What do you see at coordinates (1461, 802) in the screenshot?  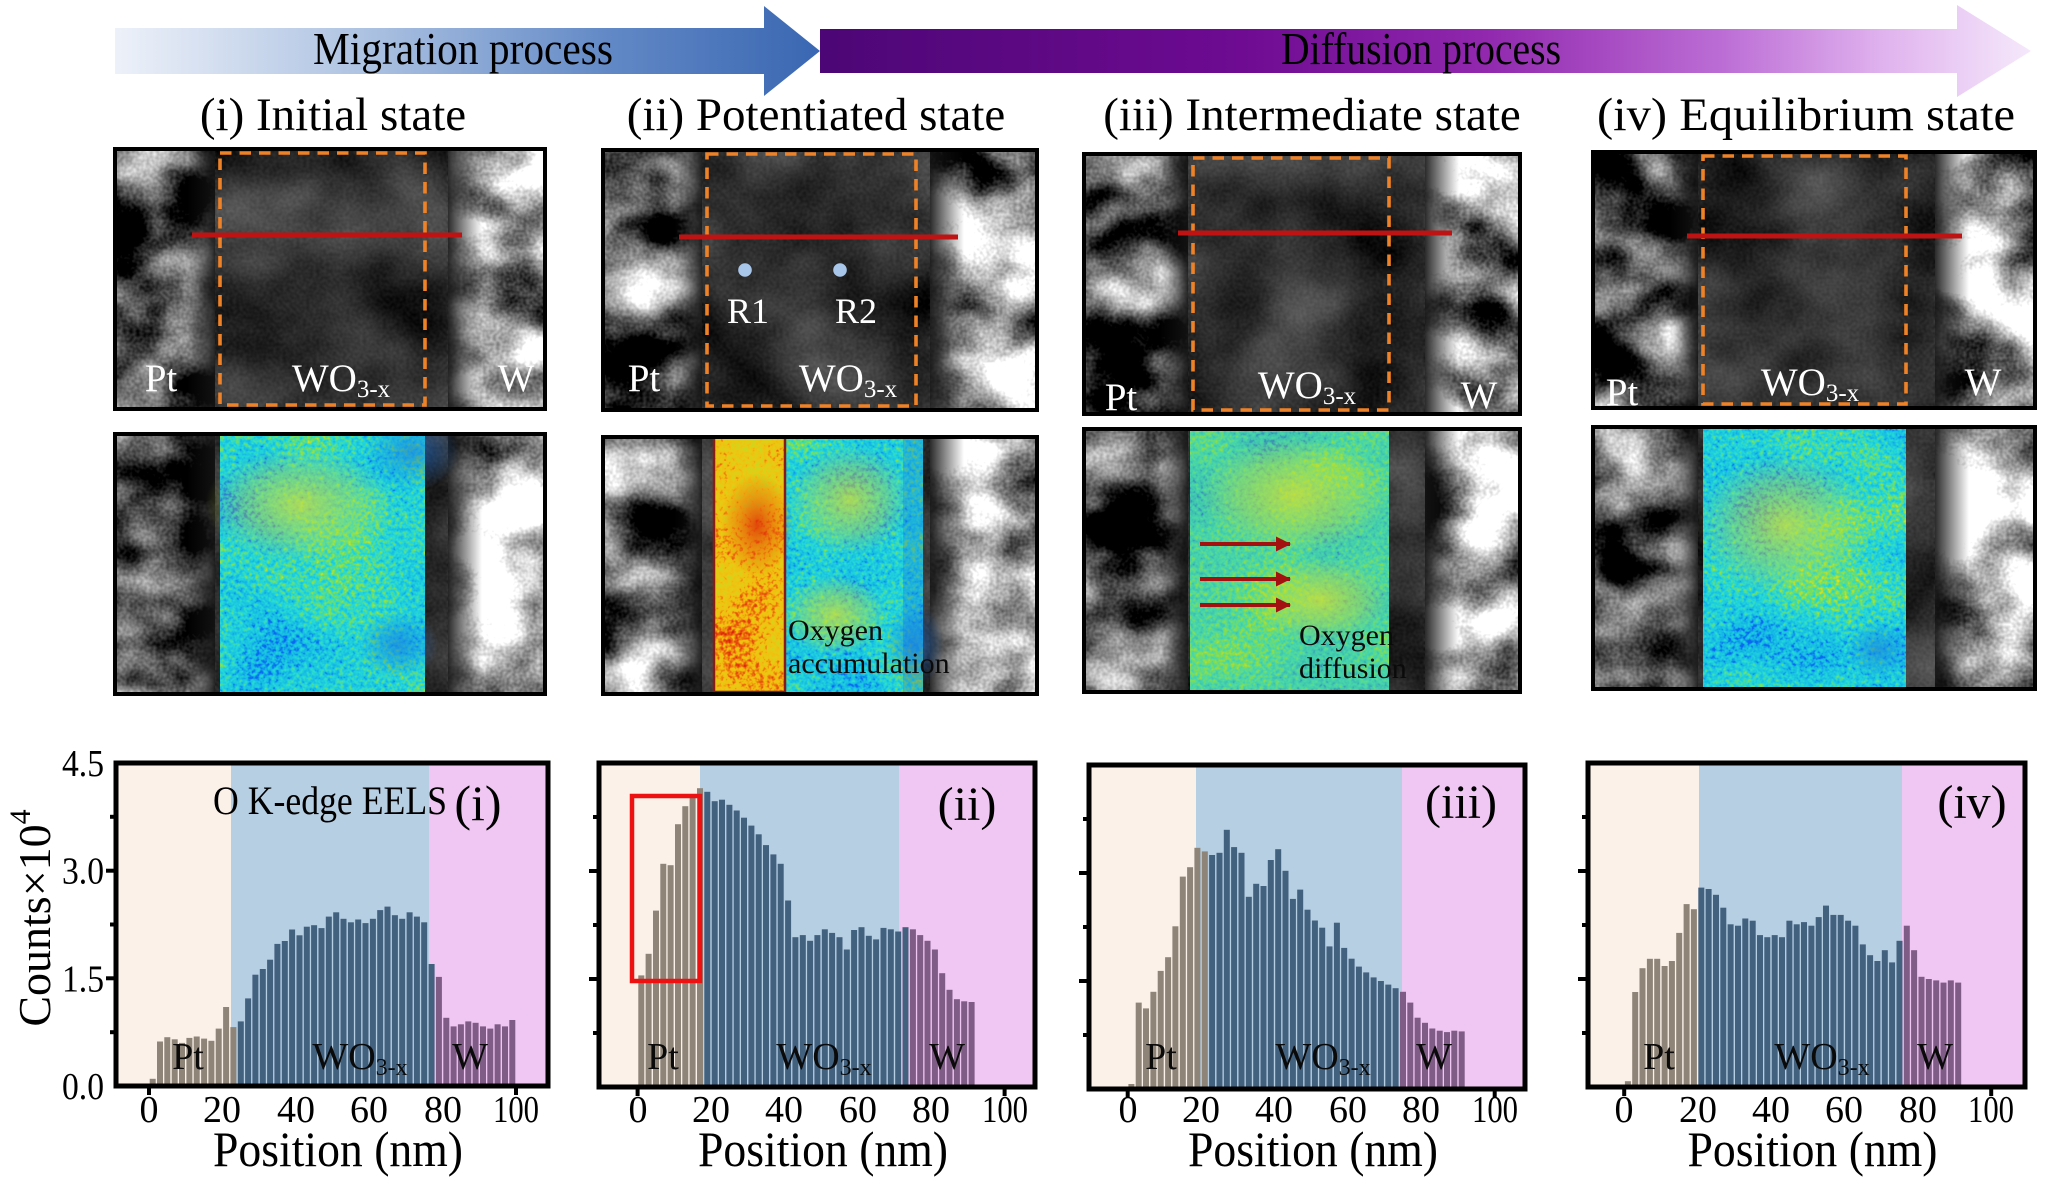 I see `svg-text: (iii)` at bounding box center [1461, 802].